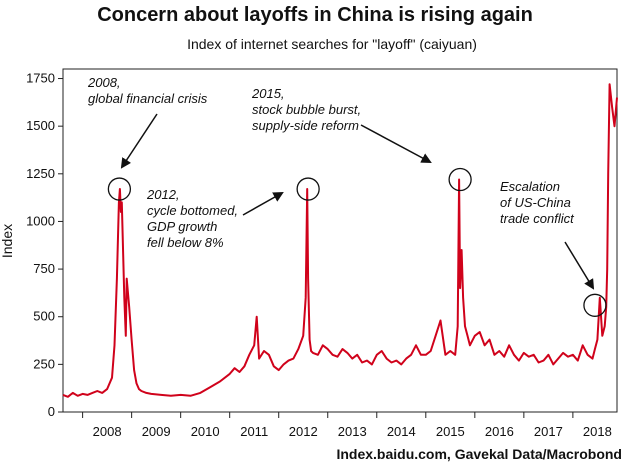 This screenshot has width=630, height=467. I want to click on annotation-text: GDP growth, so click(182, 226).